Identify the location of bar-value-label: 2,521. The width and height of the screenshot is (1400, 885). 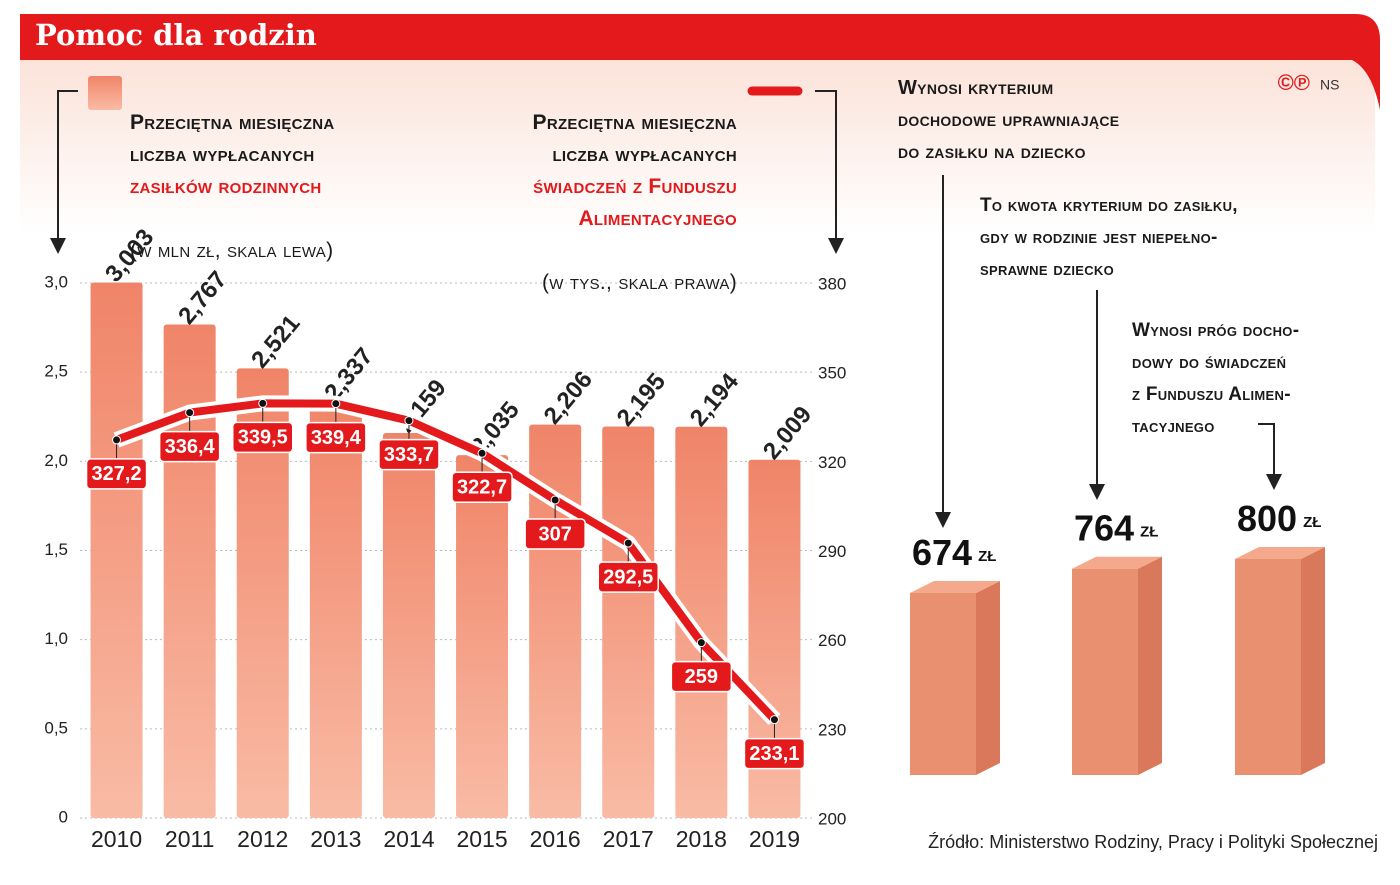
(275, 341).